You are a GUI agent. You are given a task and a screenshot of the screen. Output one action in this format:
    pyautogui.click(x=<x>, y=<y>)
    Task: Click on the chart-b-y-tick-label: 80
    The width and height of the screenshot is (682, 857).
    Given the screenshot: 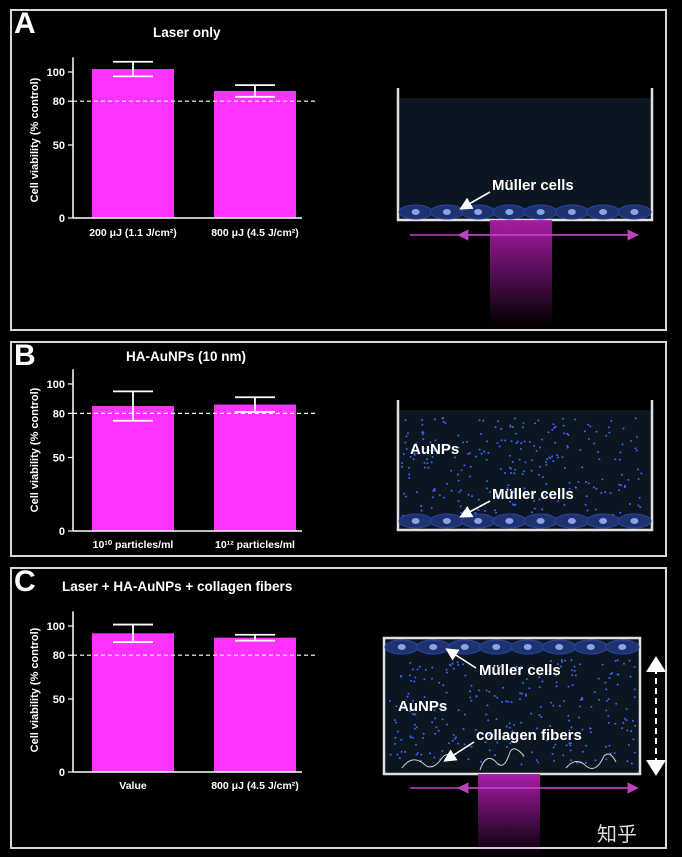 What is the action you would take?
    pyautogui.click(x=59, y=414)
    